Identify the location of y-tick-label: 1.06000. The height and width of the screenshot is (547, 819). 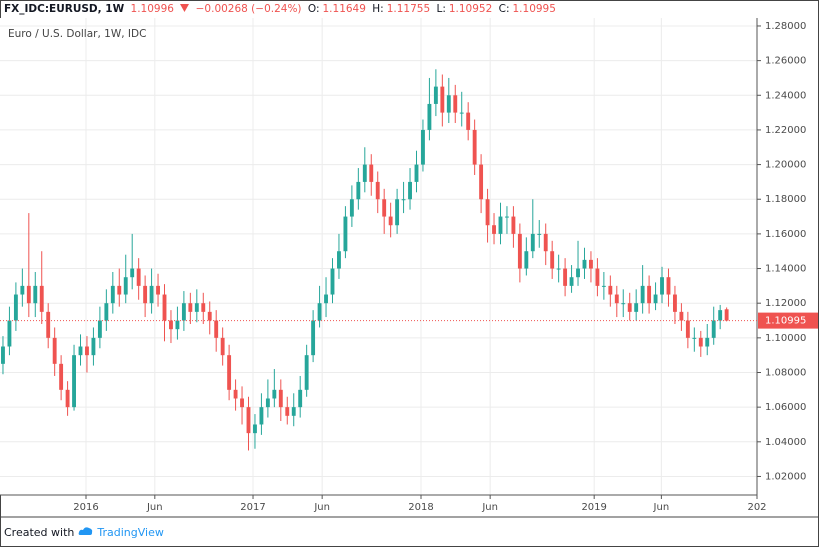
(785, 407).